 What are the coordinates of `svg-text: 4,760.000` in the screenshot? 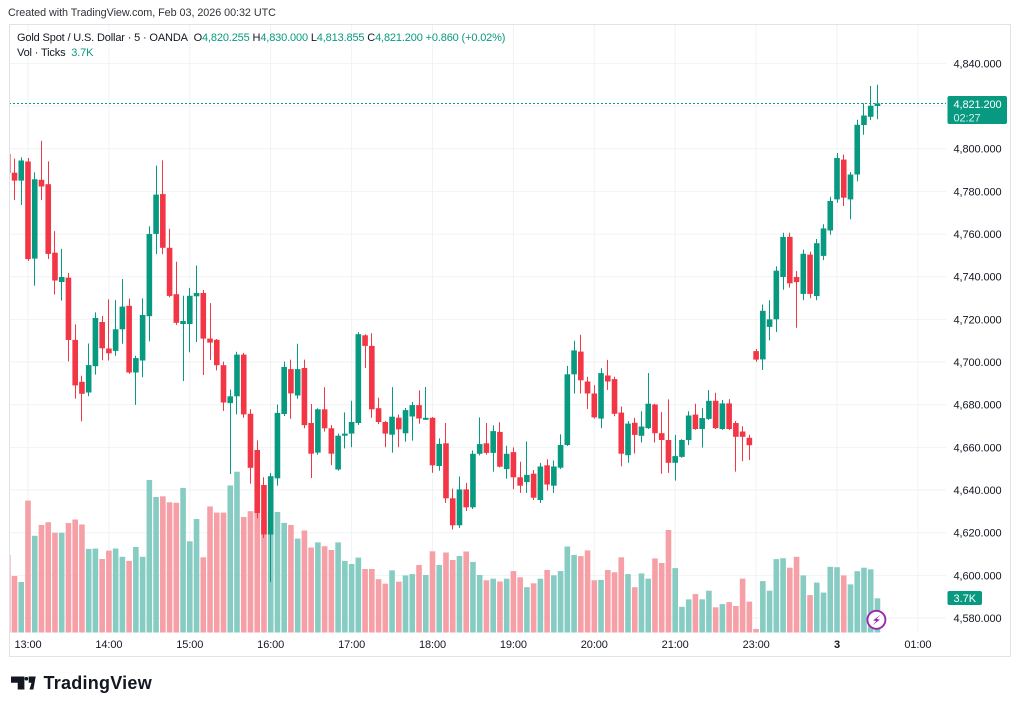 It's located at (978, 235).